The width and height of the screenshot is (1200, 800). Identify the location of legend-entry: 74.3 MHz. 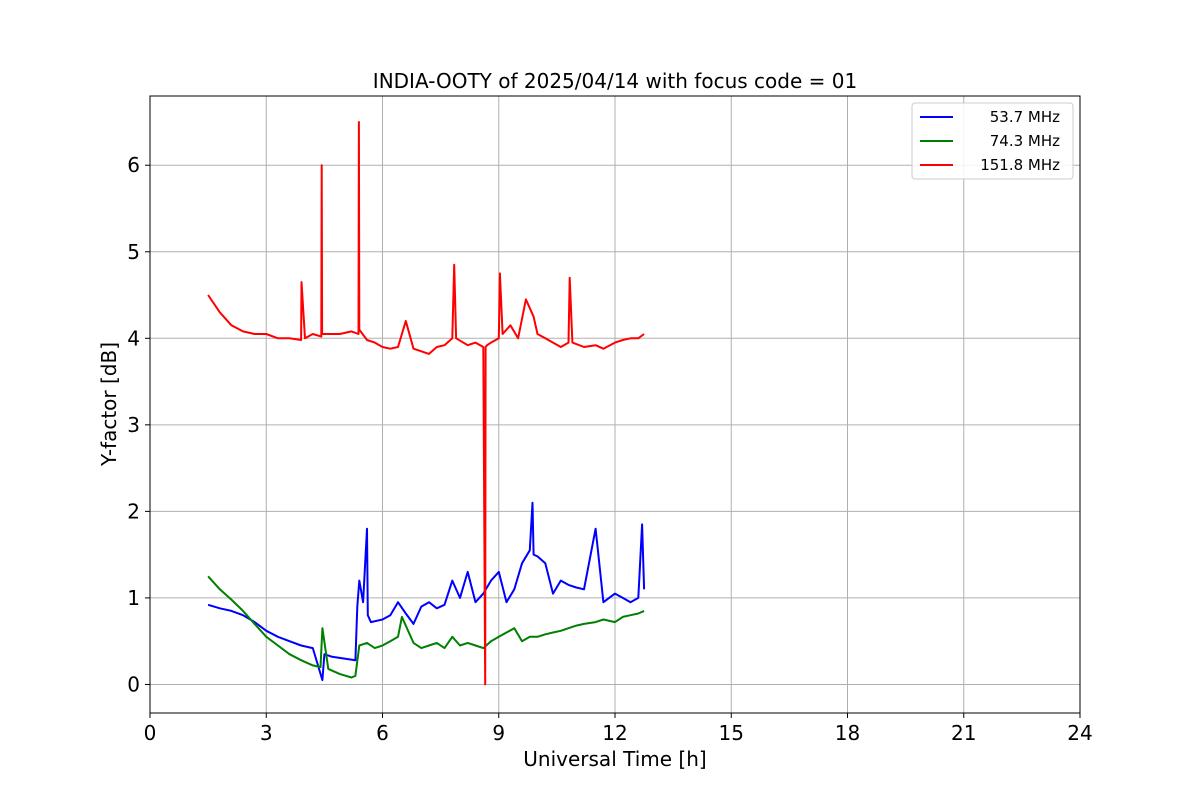
(1025, 141).